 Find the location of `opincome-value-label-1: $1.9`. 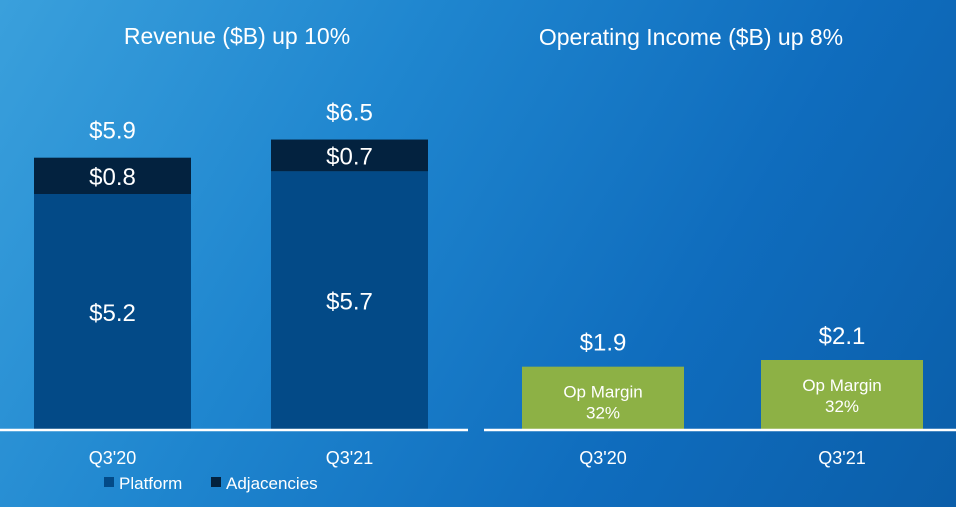

opincome-value-label-1: $1.9 is located at coordinates (603, 343).